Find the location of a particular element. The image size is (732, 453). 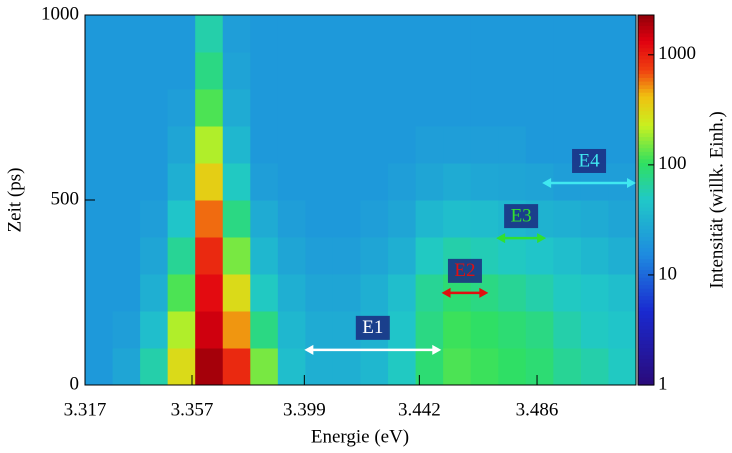

annotation-label: E2 is located at coordinates (464, 270).